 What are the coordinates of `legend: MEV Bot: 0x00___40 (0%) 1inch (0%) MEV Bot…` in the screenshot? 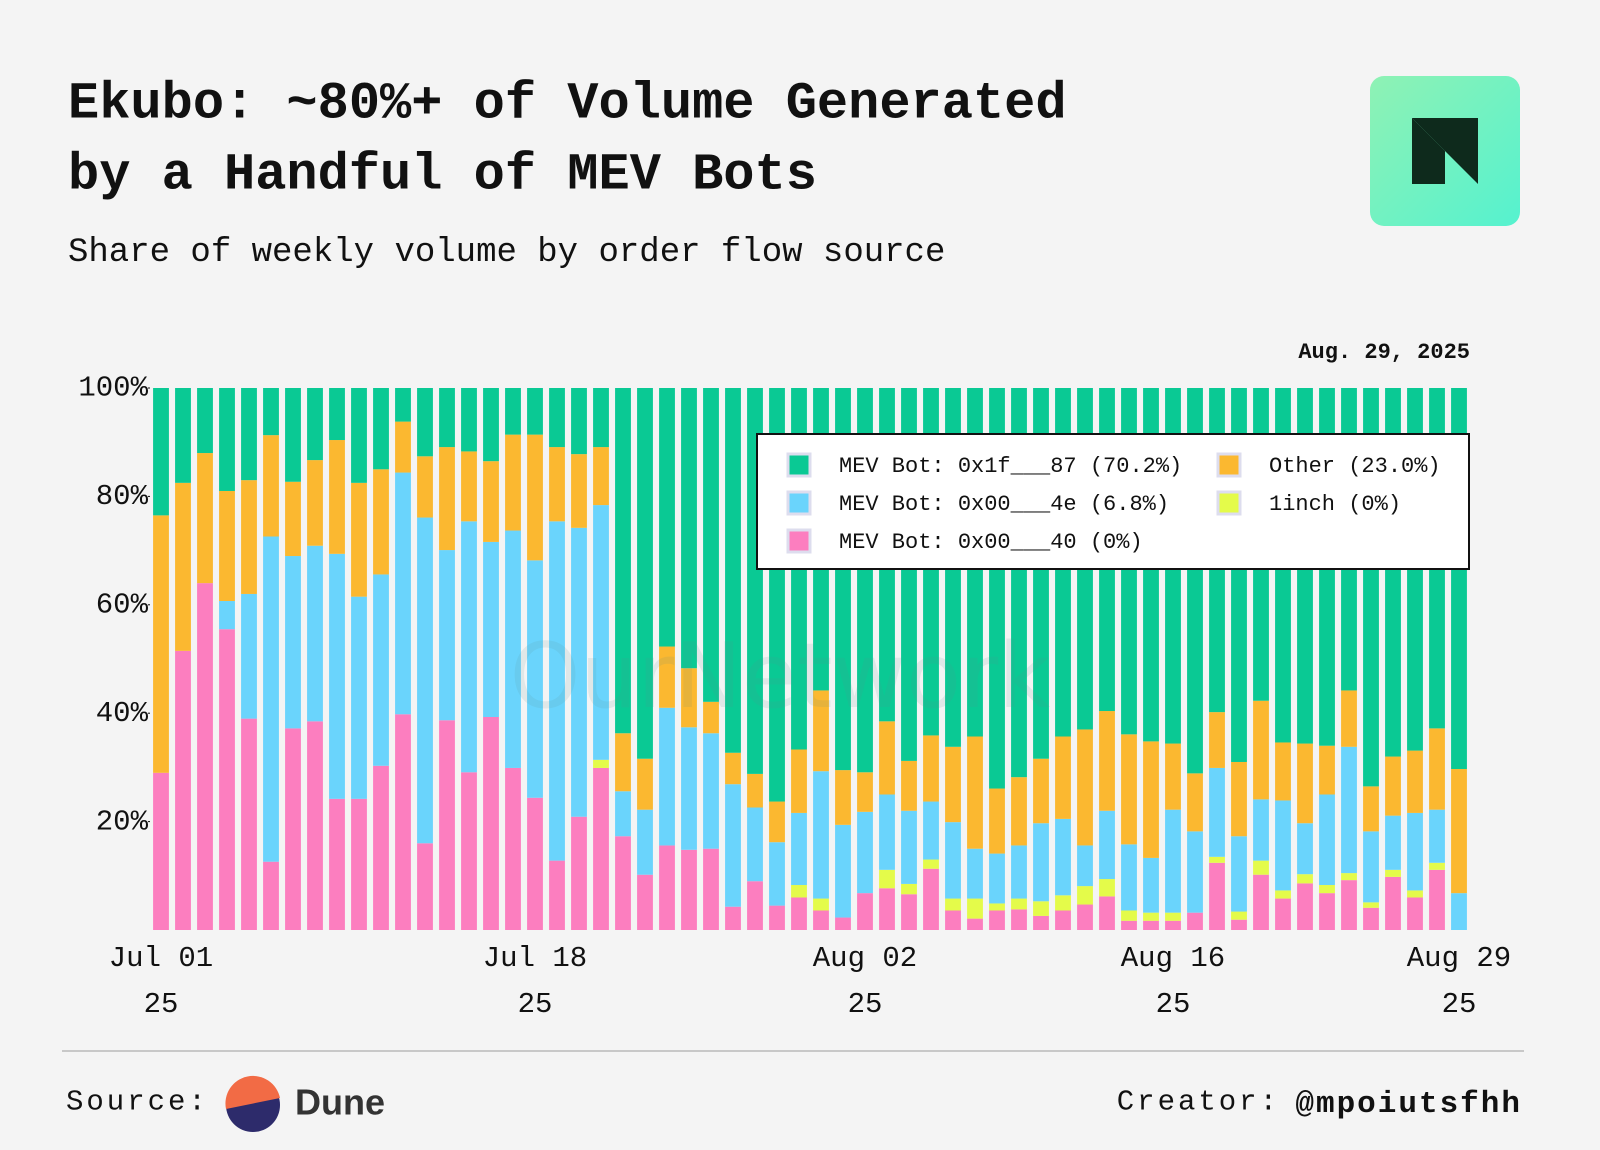 It's located at (1113, 501).